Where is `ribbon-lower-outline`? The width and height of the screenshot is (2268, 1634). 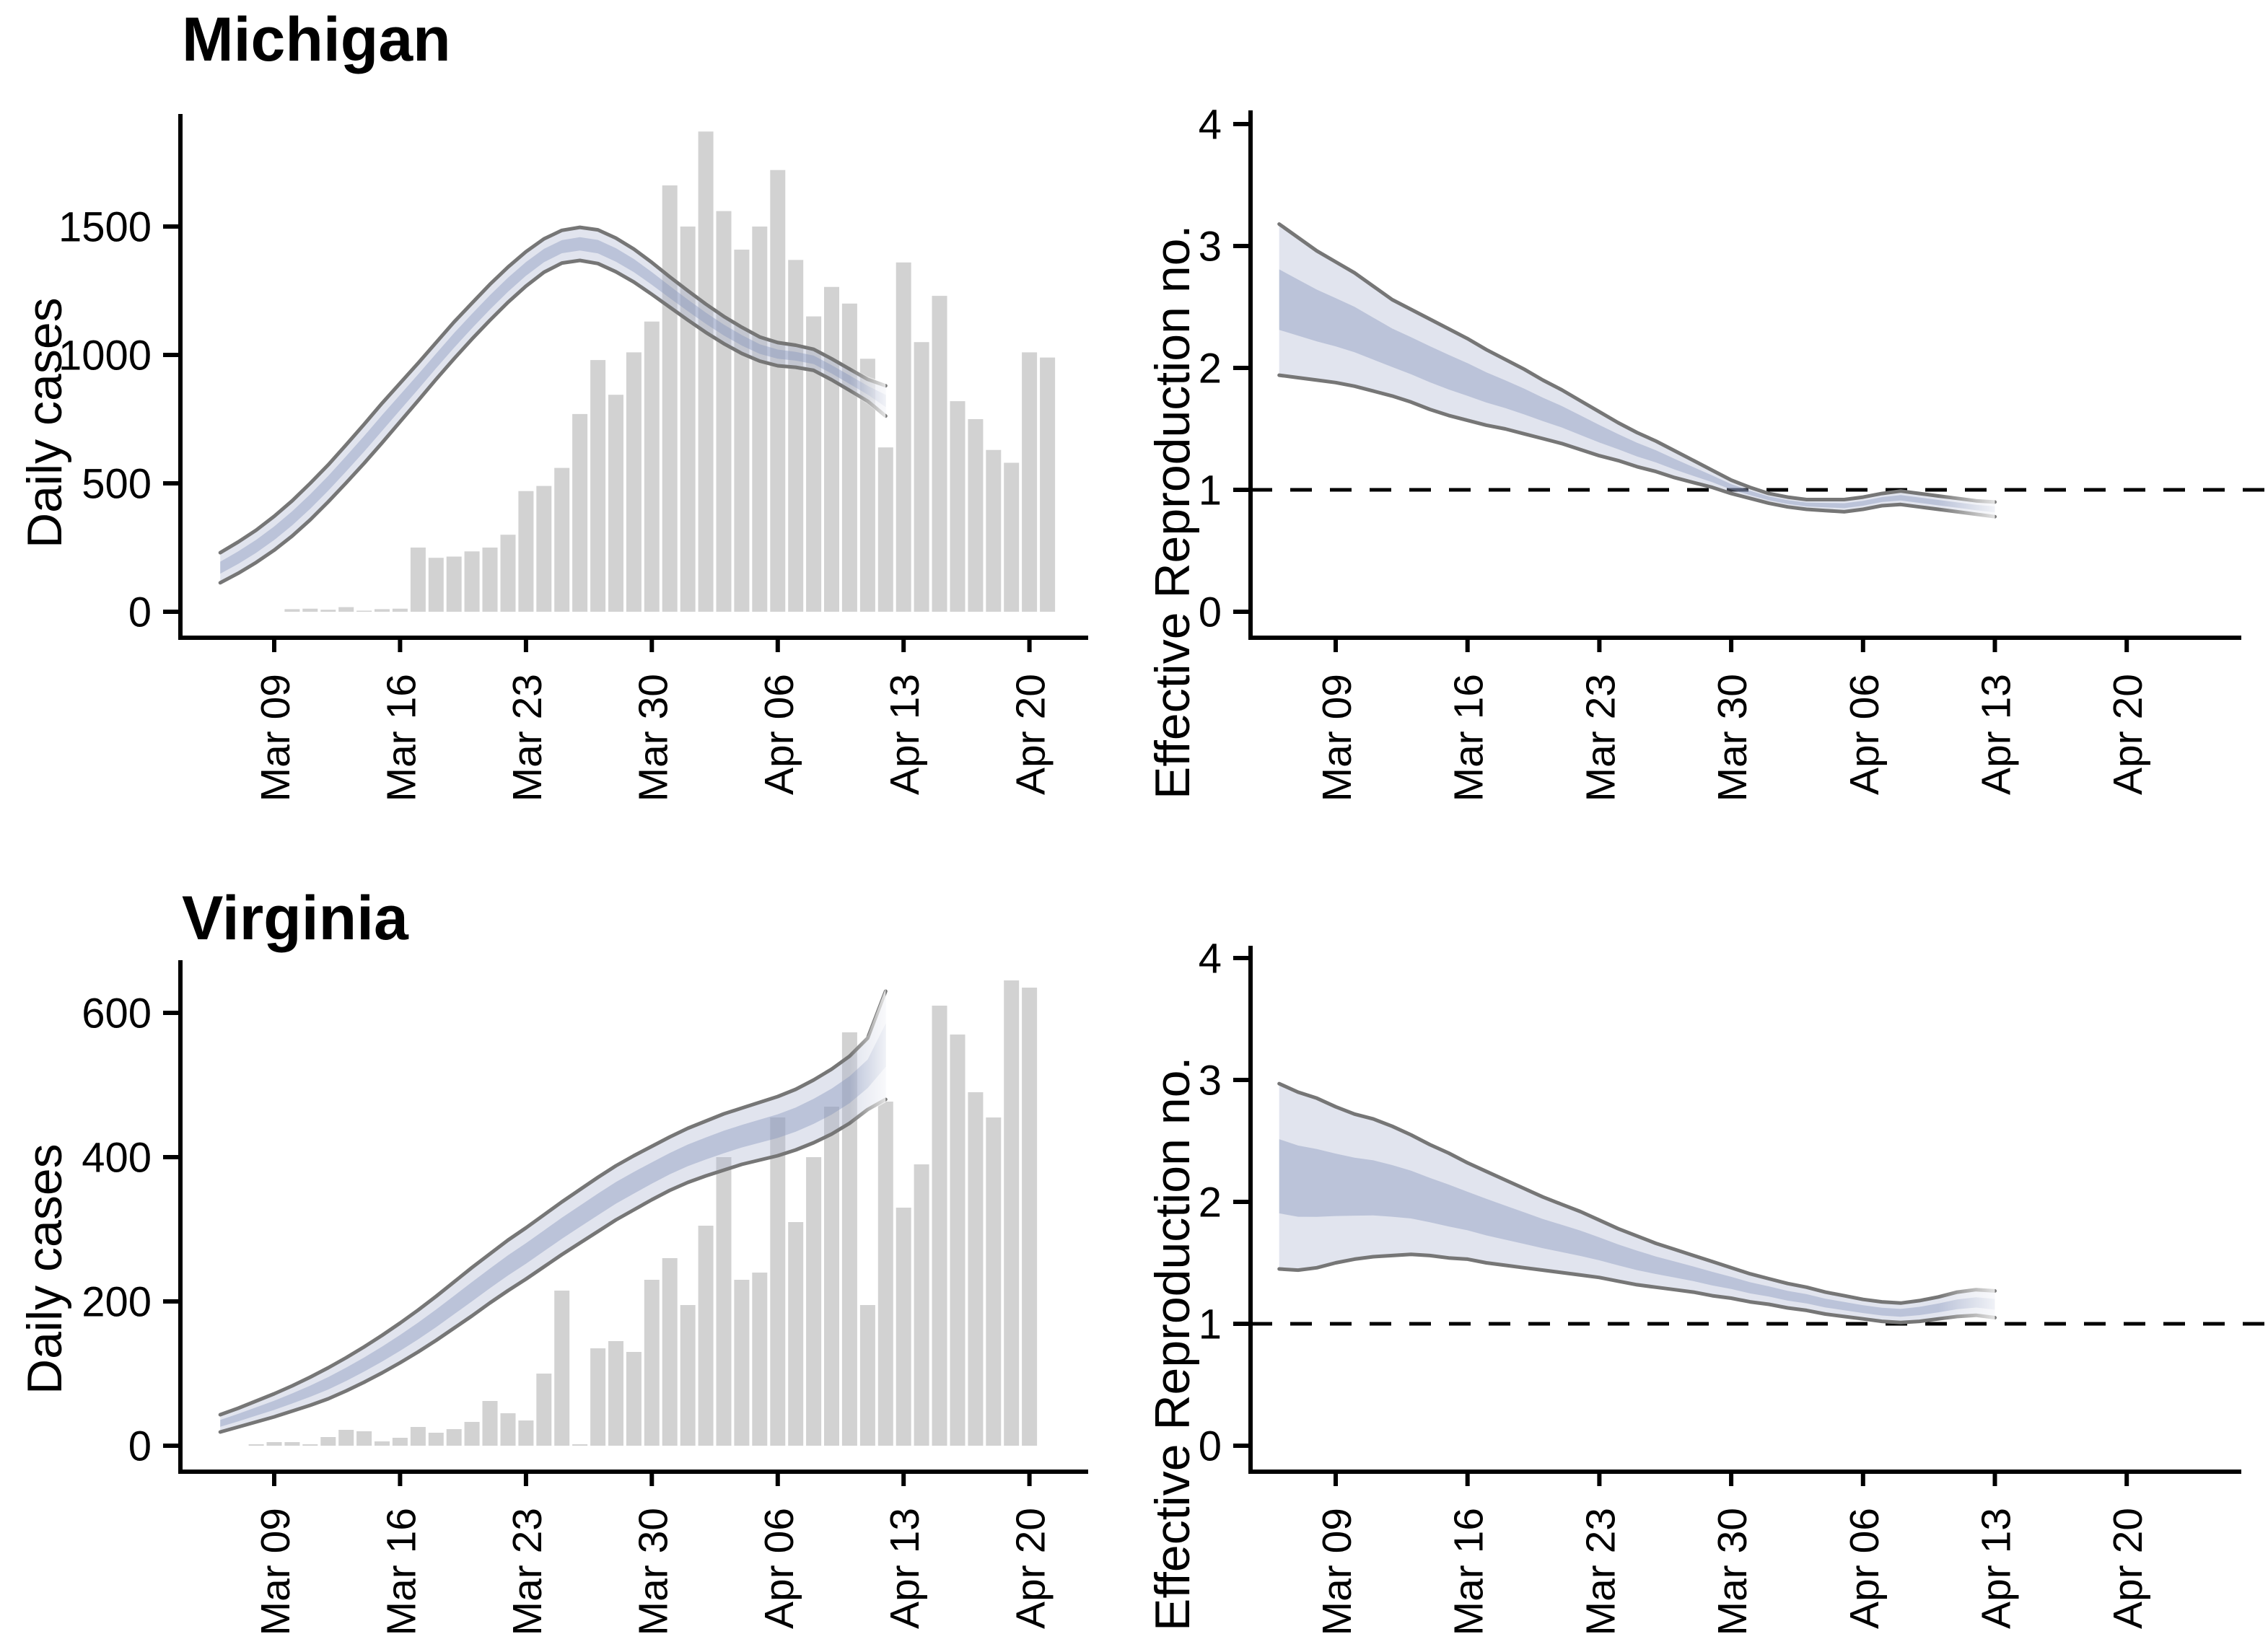
ribbon-lower-outline is located at coordinates (553, 421).